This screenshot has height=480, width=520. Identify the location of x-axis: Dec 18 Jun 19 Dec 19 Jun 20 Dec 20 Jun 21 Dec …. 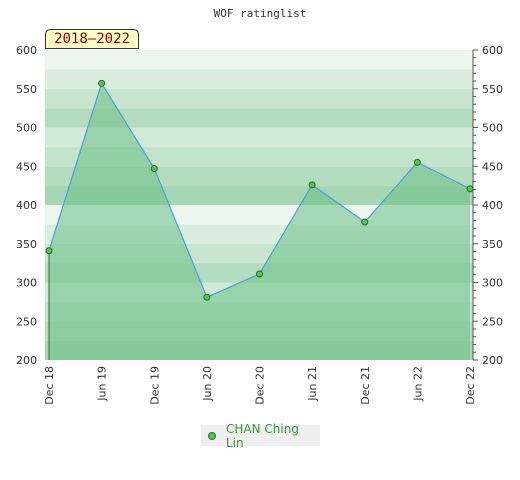
(260, 385).